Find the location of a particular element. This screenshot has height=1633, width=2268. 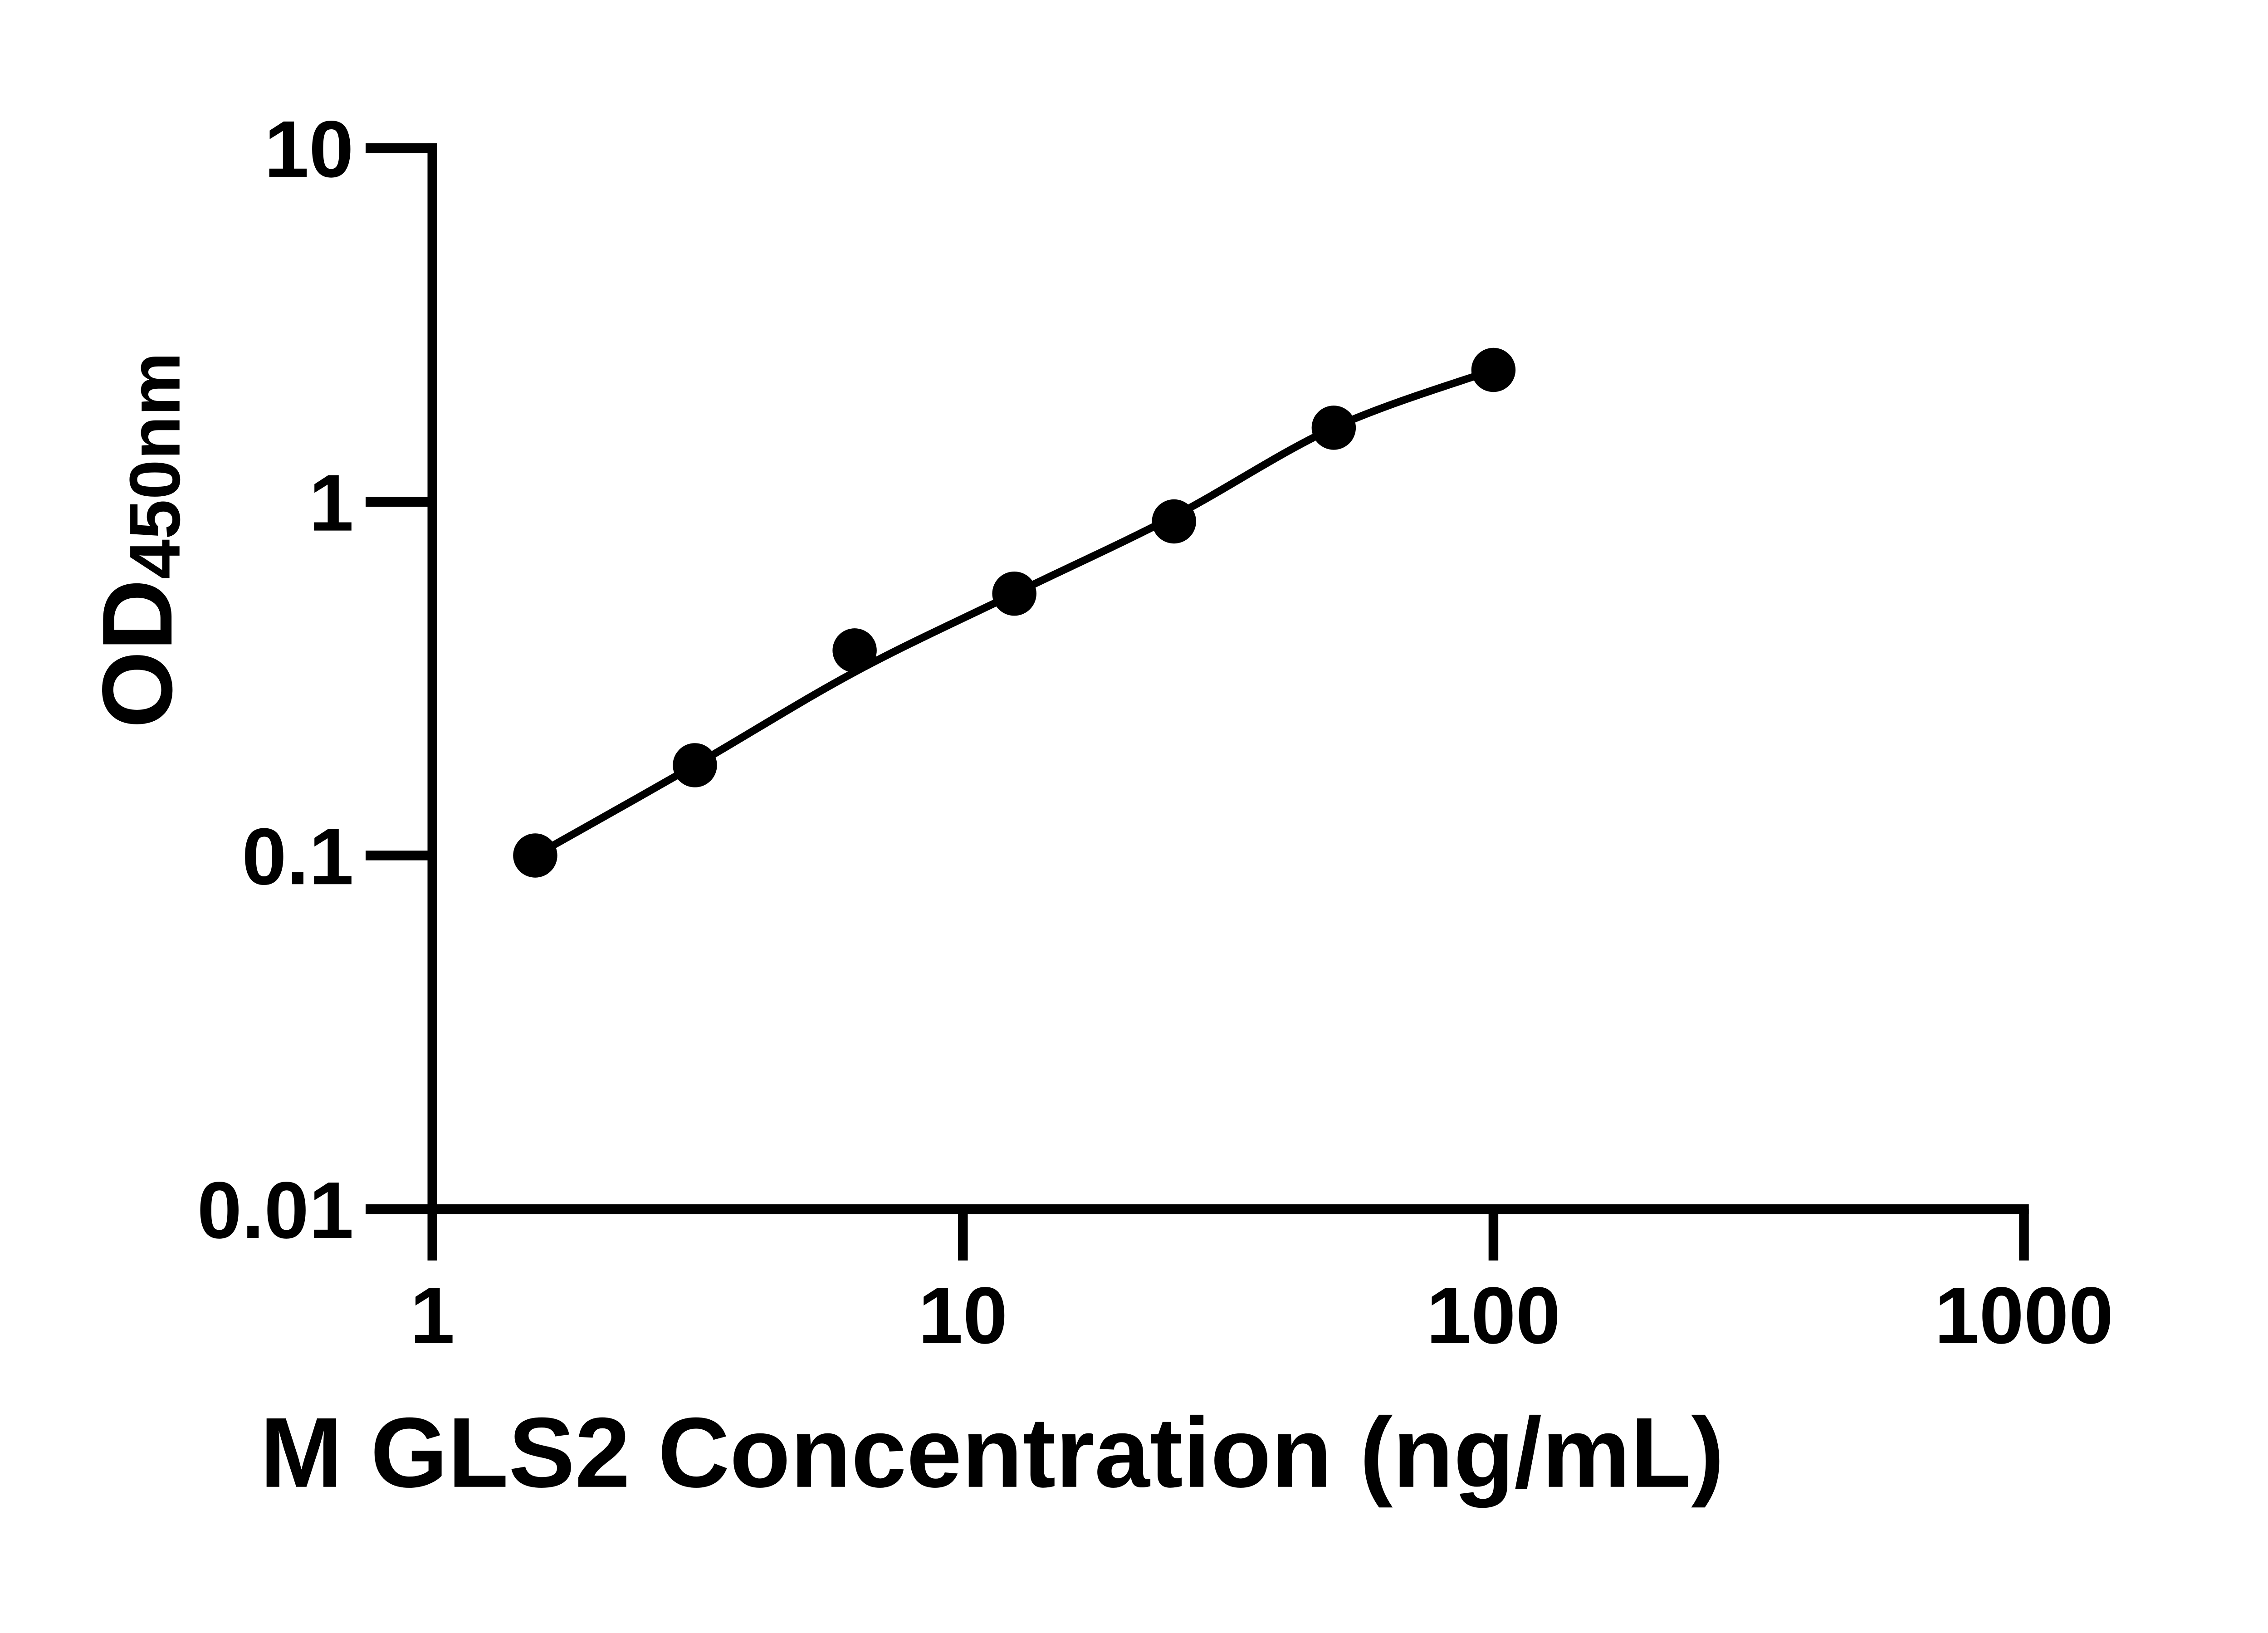

y-tick-label: 0.01 is located at coordinates (275, 1210).